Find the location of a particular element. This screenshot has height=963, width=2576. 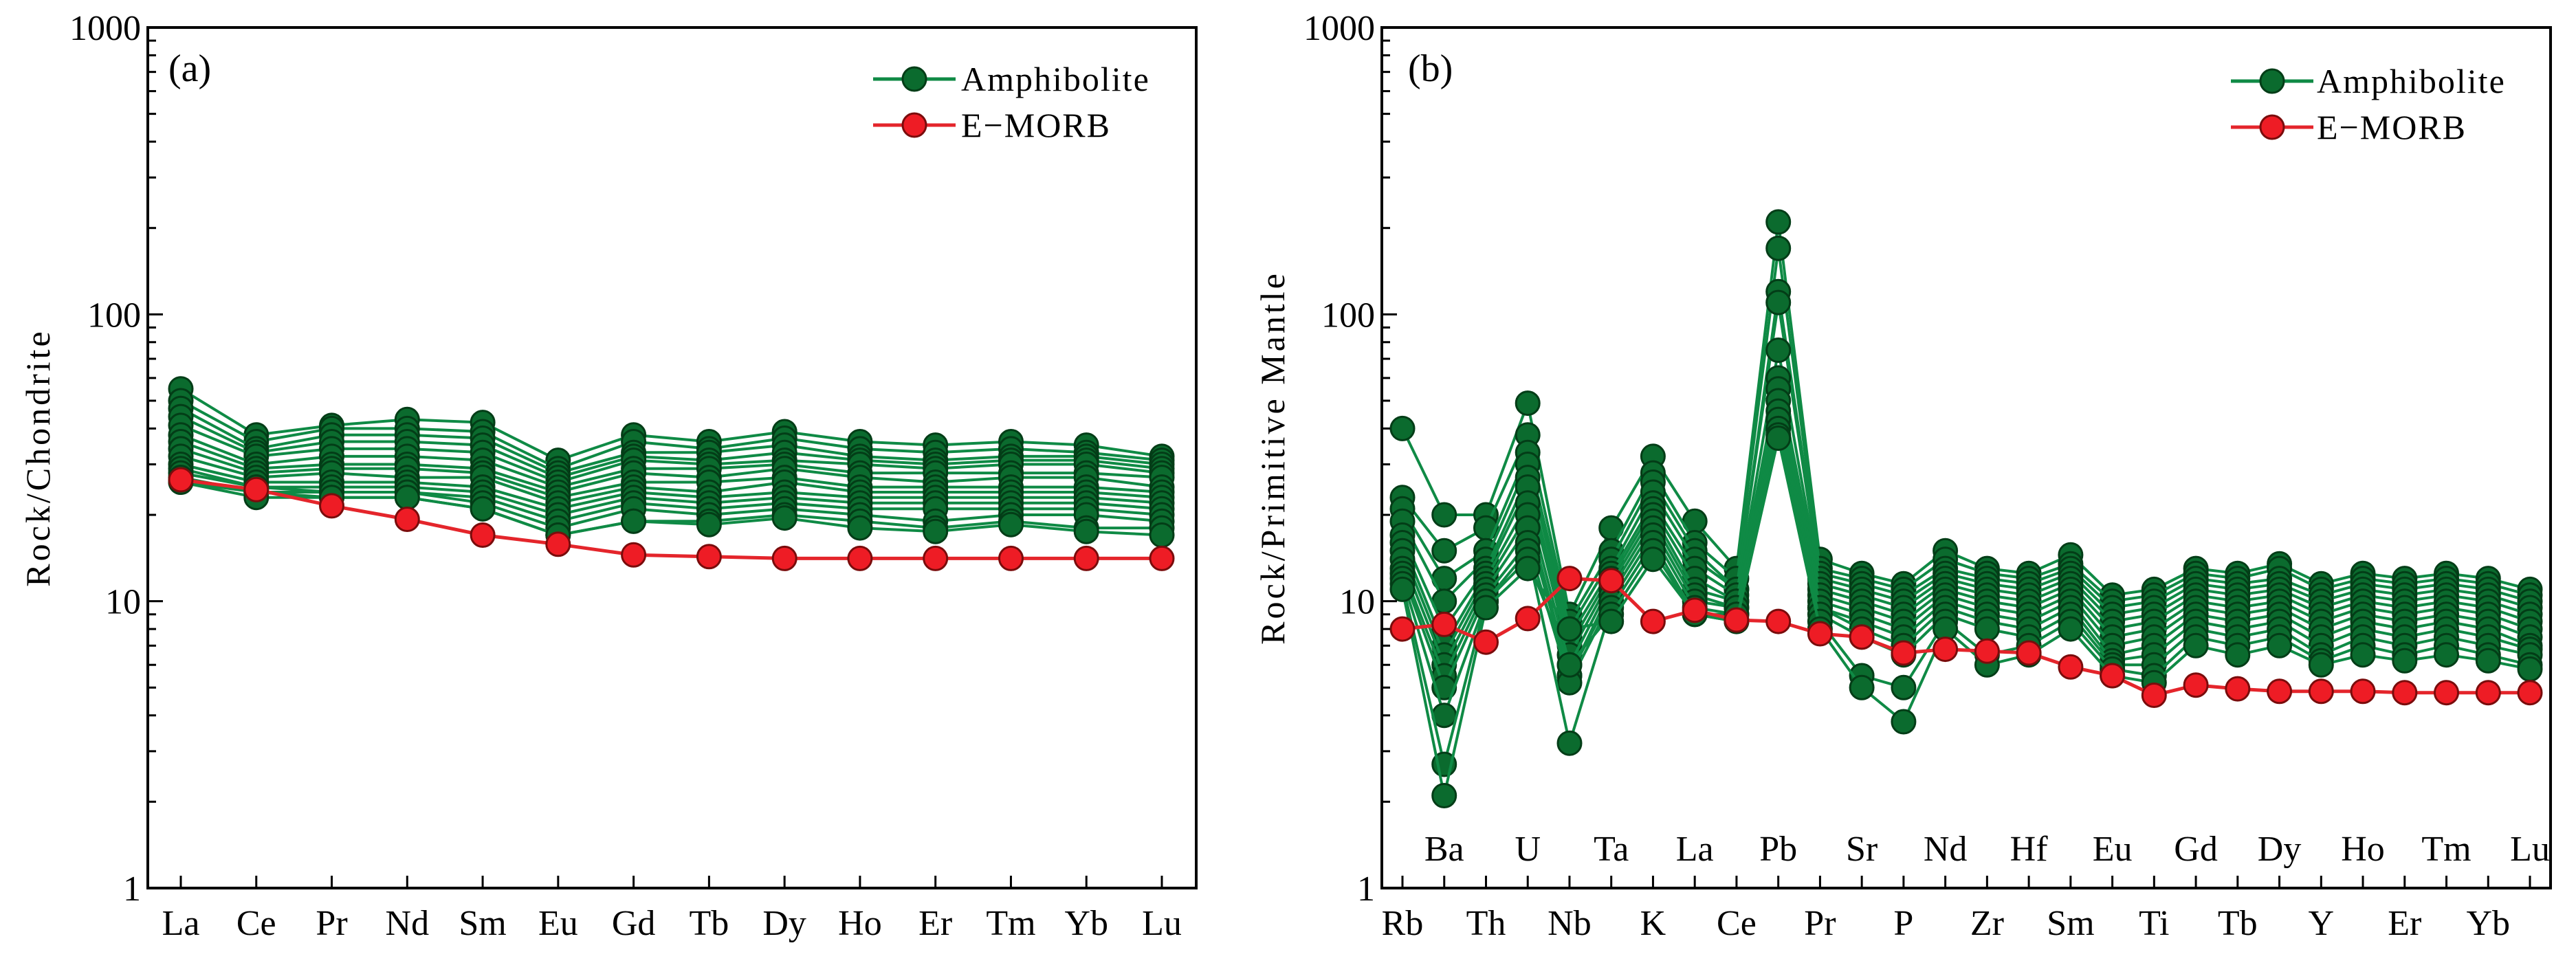

panel-b-y-tick-label: 10 is located at coordinates (1357, 602).